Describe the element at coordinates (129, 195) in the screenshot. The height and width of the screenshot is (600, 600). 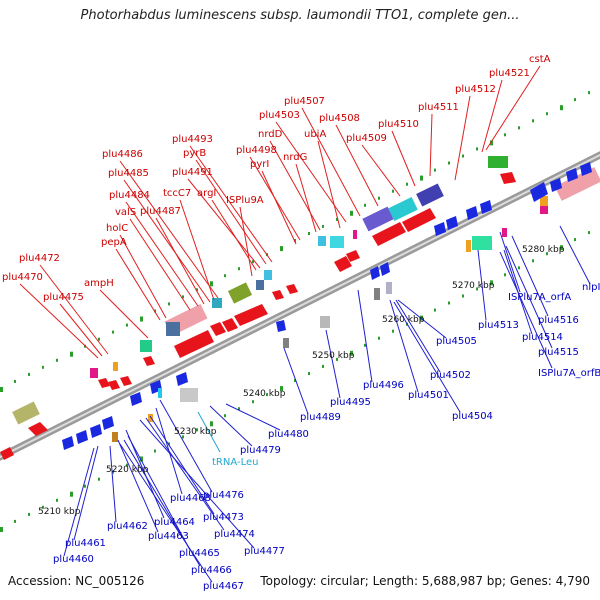
I see `gene-label: plu4484` at that location.